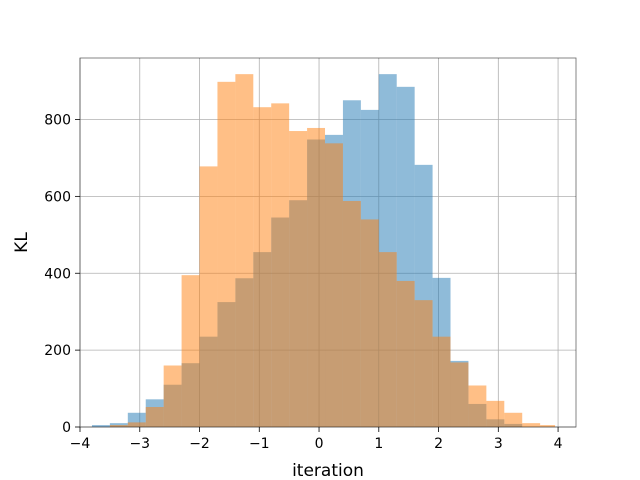 This screenshot has width=640, height=480. What do you see at coordinates (378, 444) in the screenshot?
I see `x-tick-label: 1` at bounding box center [378, 444].